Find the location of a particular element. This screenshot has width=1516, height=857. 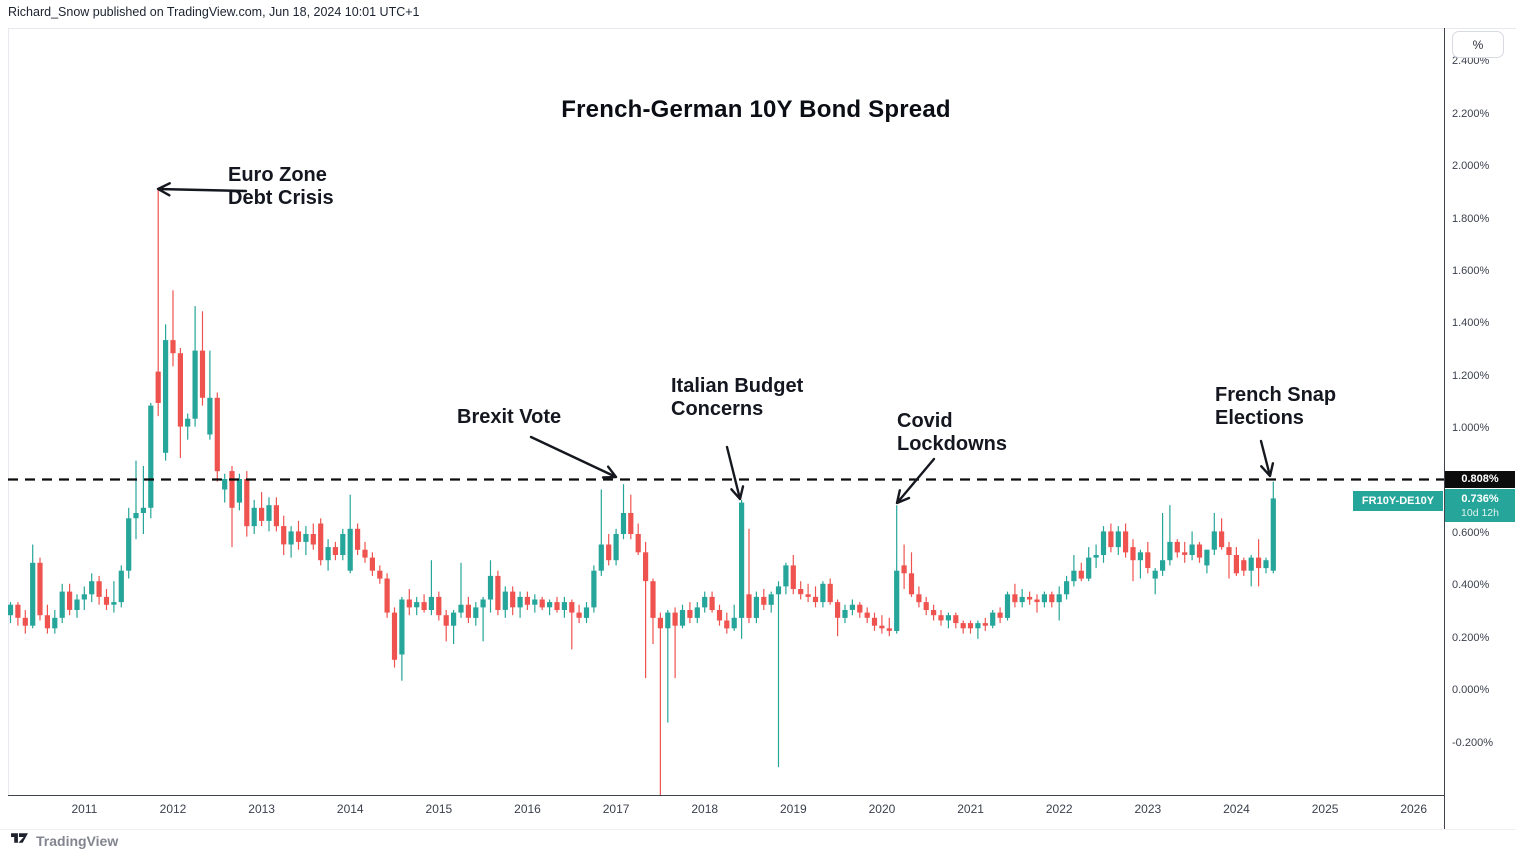

dashed-level-price-label: 0.808% is located at coordinates (1480, 479).